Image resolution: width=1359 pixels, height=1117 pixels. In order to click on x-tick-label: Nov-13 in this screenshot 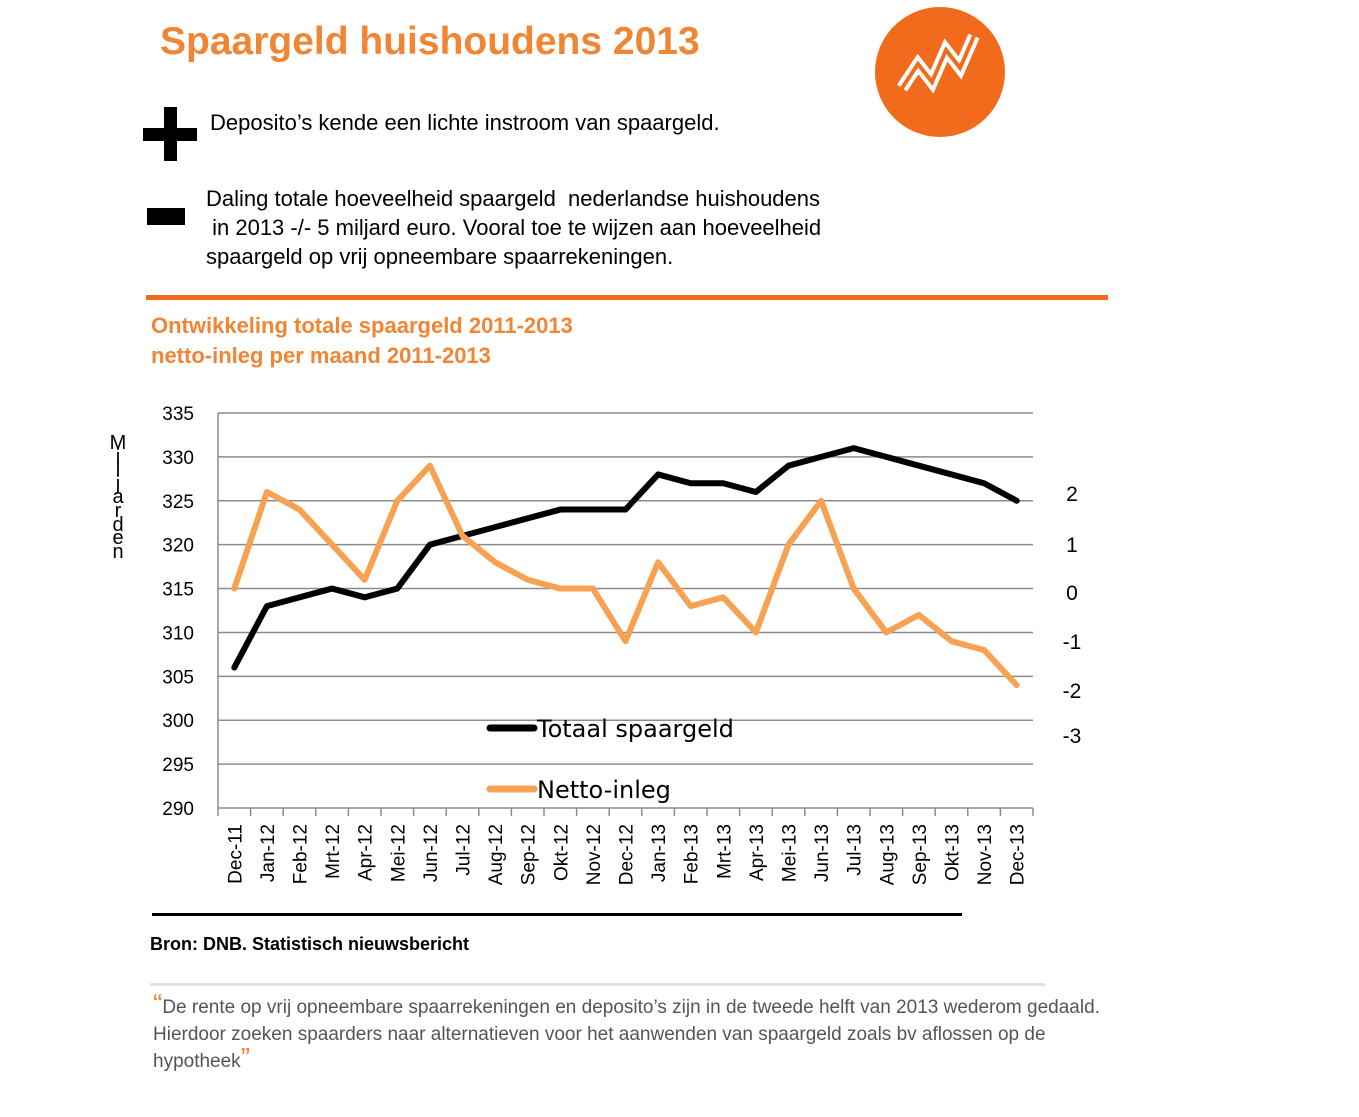, I will do `click(985, 854)`.